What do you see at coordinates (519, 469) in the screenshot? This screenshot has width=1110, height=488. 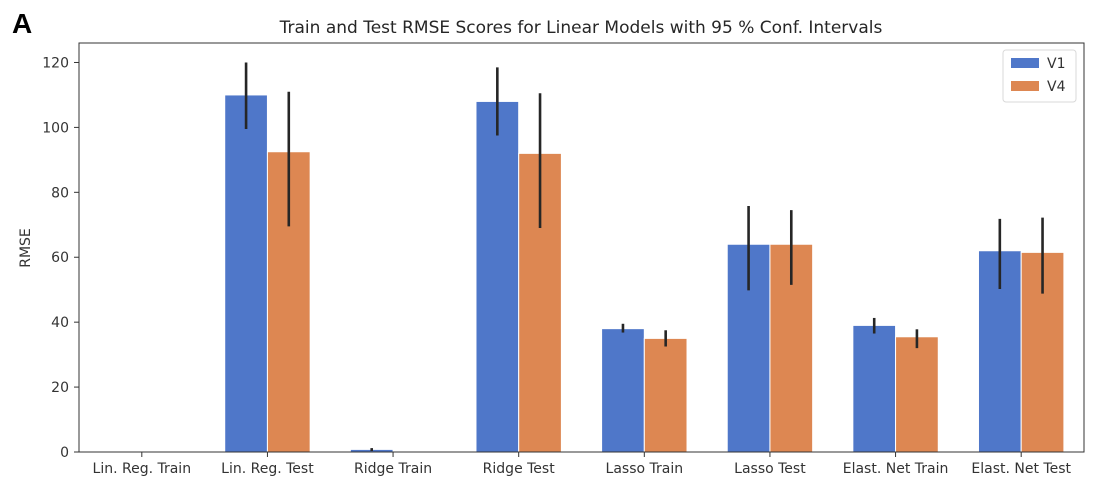 I see `x-tick-label-3: Ridge Test` at bounding box center [519, 469].